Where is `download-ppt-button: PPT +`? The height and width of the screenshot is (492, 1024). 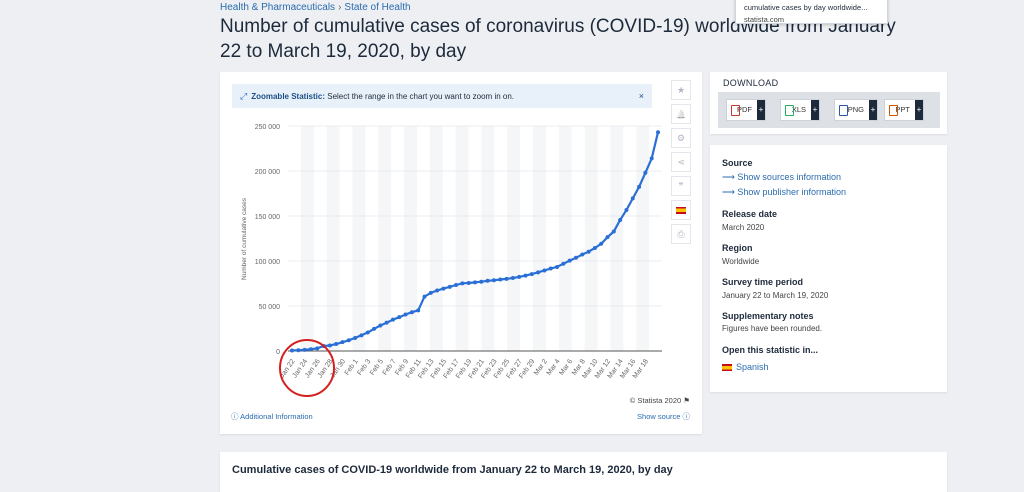 download-ppt-button: PPT + is located at coordinates (904, 110).